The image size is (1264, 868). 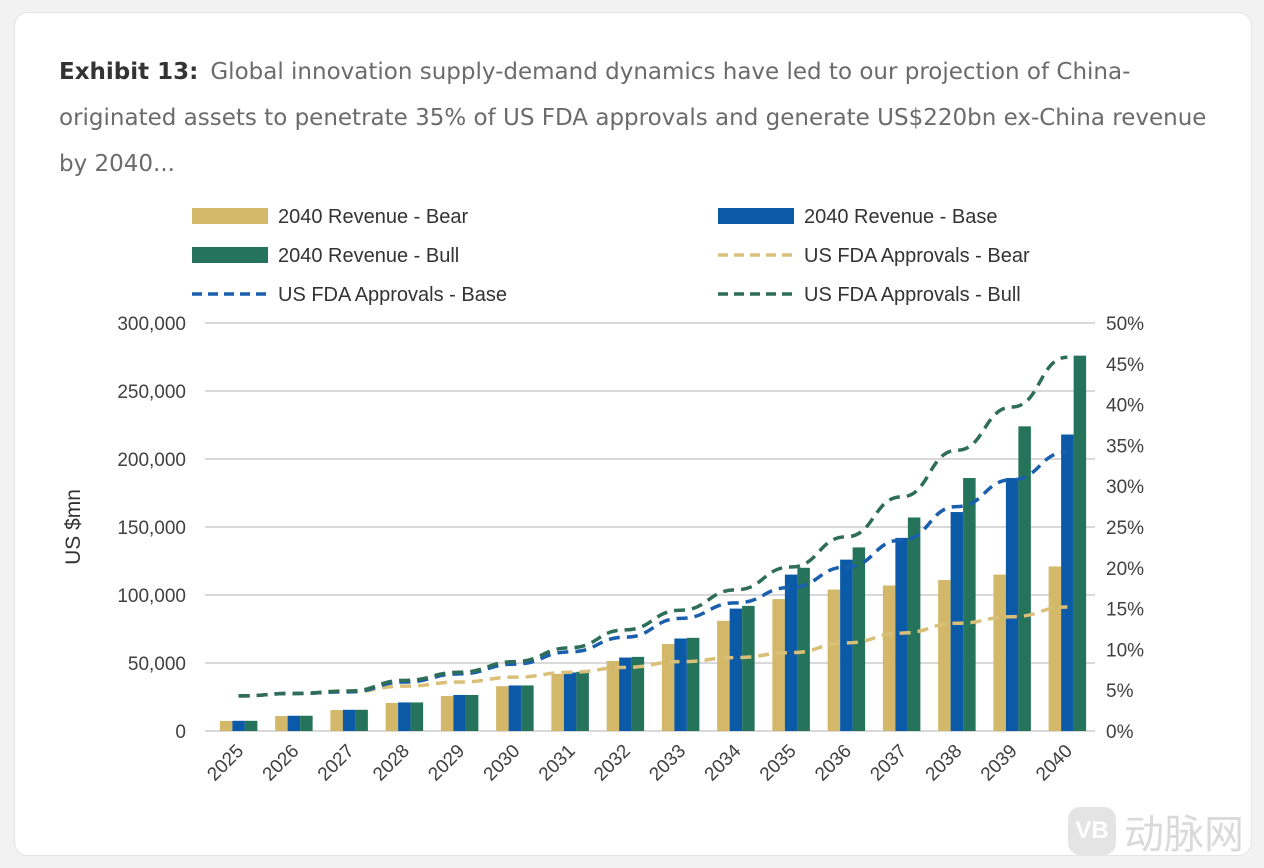 I want to click on y-tick-label: 50,000, so click(x=157, y=664).